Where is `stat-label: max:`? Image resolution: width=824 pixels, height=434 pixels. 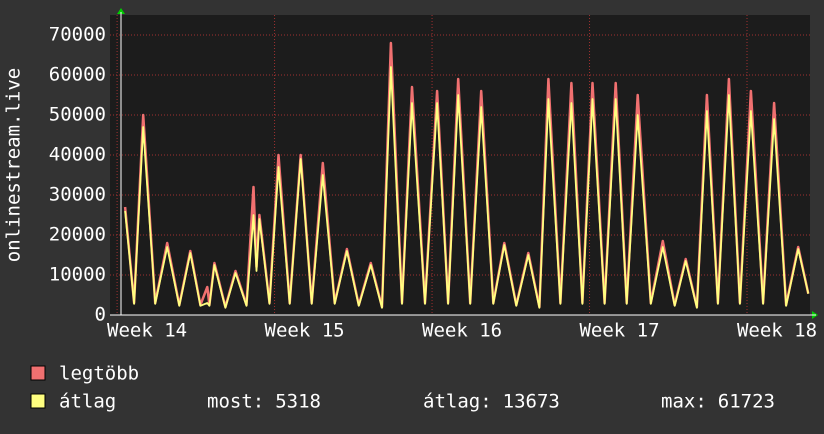
stat-label: max: is located at coordinates (684, 402).